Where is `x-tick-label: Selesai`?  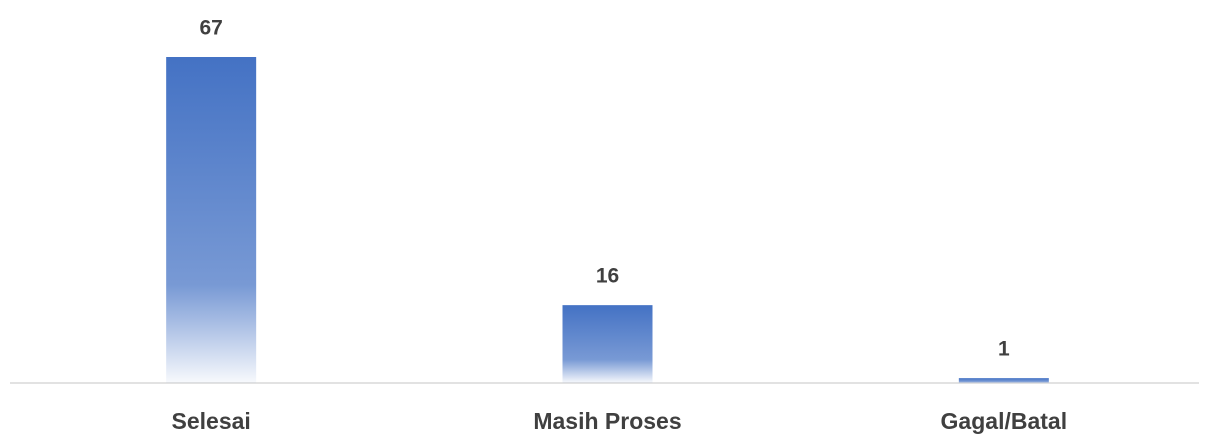 x-tick-label: Selesai is located at coordinates (211, 421).